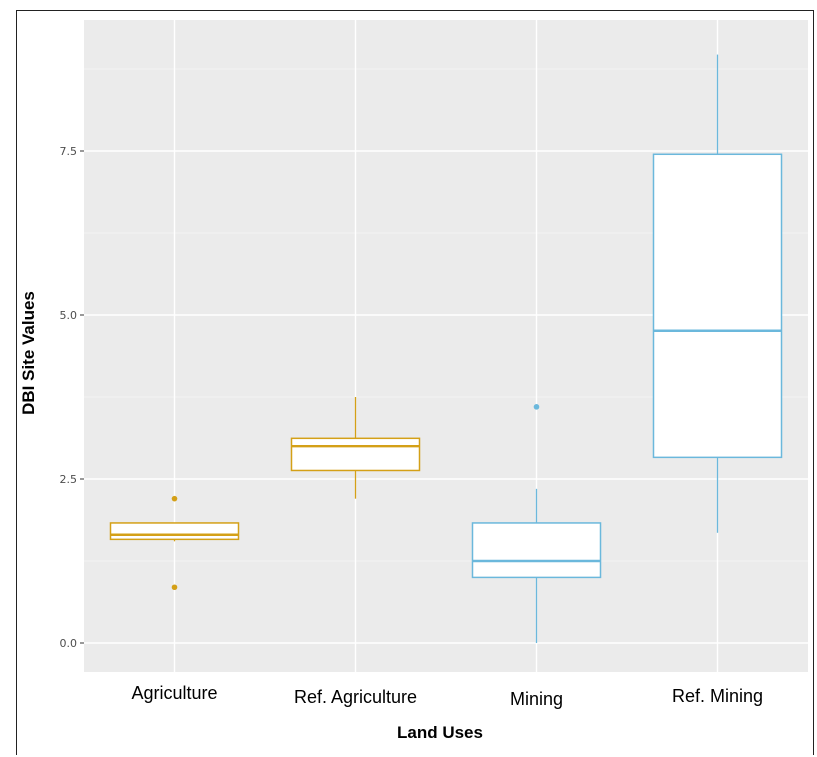  What do you see at coordinates (28, 353) in the screenshot?
I see `y-axis-title: DBI Site Values` at bounding box center [28, 353].